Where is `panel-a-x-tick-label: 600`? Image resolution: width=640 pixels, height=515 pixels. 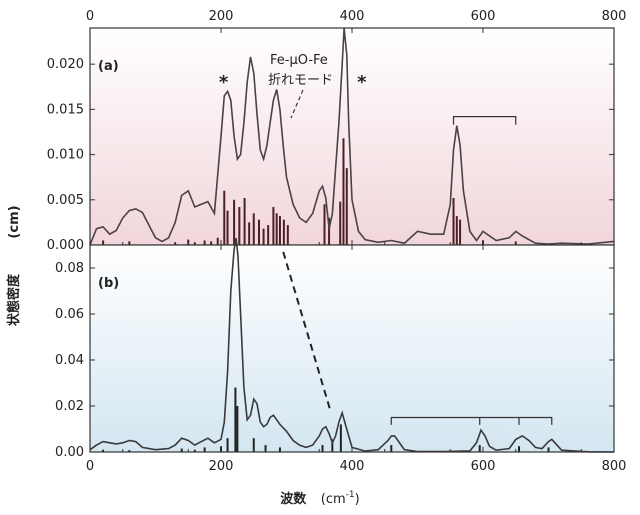 panel-a-x-tick-label: 600 is located at coordinates (483, 16).